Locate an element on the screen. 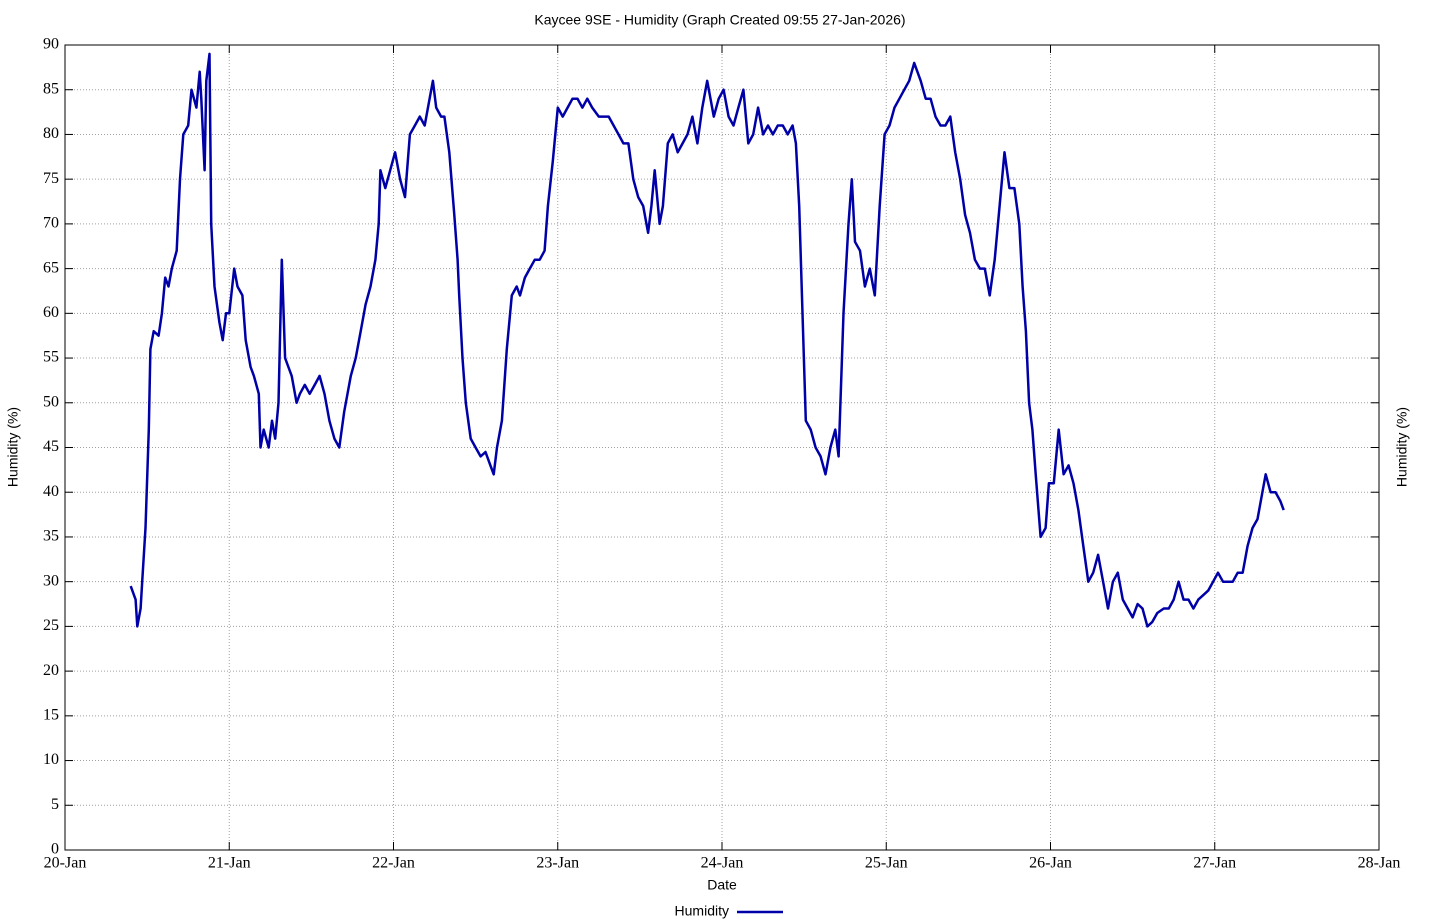 Image resolution: width=1440 pixels, height=920 pixels. y-tick-label: 20 is located at coordinates (51, 670).